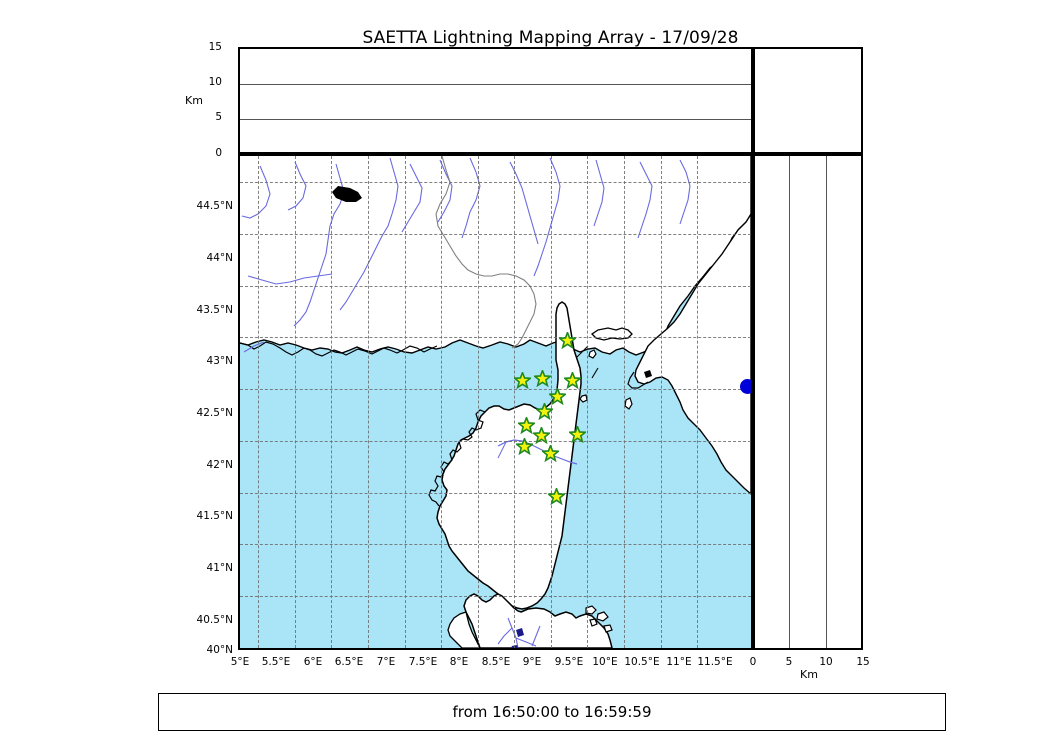 The height and width of the screenshot is (750, 1050). Describe the element at coordinates (349, 662) in the screenshot. I see `tick-lon-6.5: 6.5°E` at that location.